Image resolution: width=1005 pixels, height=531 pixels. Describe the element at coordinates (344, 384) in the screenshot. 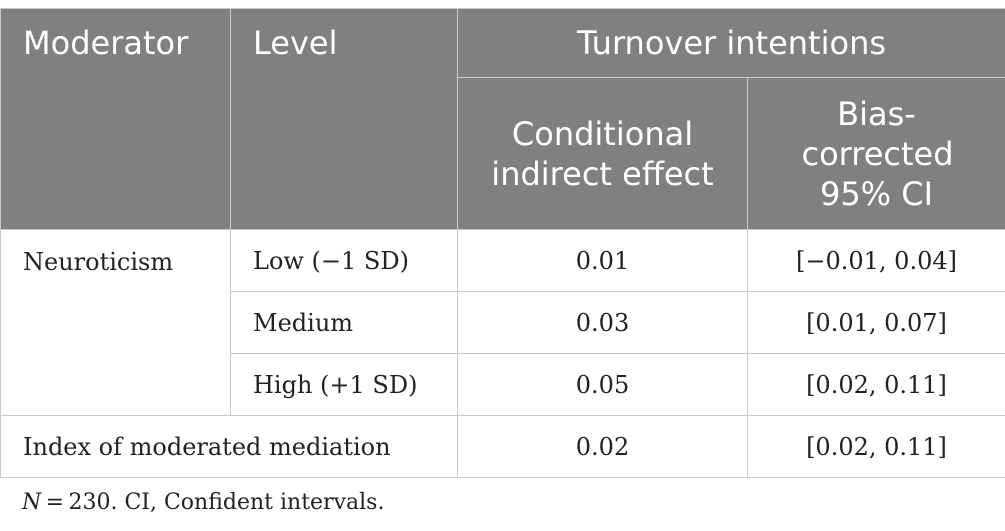

I see `level-cell: High (+1 SD)` at that location.